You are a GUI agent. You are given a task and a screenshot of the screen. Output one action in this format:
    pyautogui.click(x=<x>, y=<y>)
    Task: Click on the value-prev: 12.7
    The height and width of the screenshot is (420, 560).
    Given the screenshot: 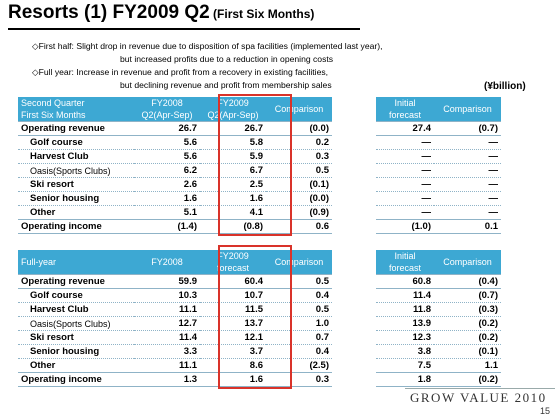 What is the action you would take?
    pyautogui.click(x=167, y=323)
    